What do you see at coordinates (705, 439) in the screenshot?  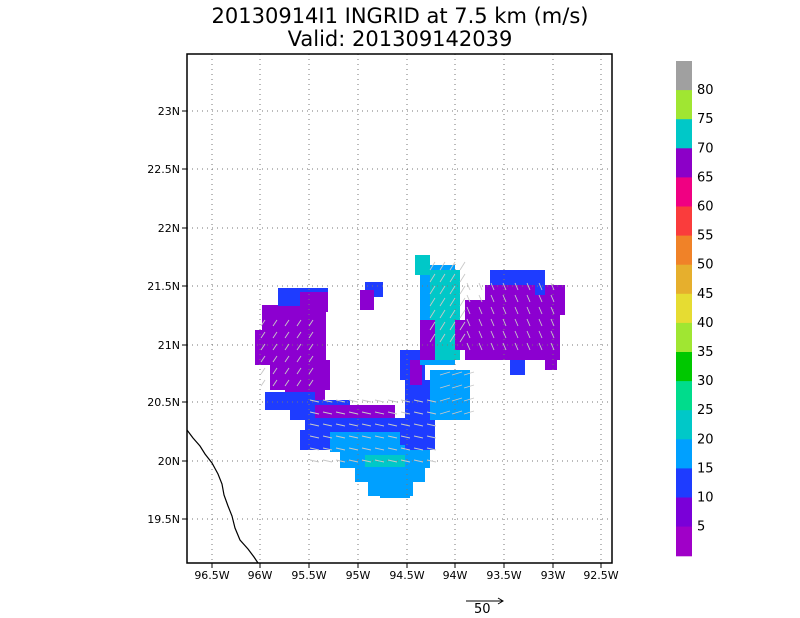 I see `colorbar-label: 20` at bounding box center [705, 439].